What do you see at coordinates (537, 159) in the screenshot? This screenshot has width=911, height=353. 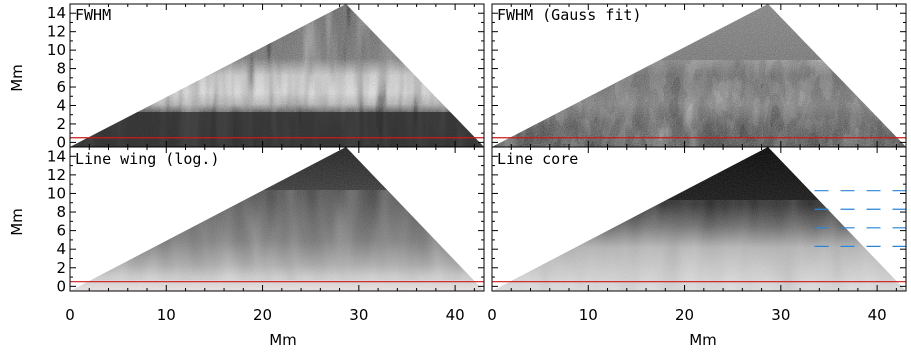 I see `panel-title-core: Line core` at bounding box center [537, 159].